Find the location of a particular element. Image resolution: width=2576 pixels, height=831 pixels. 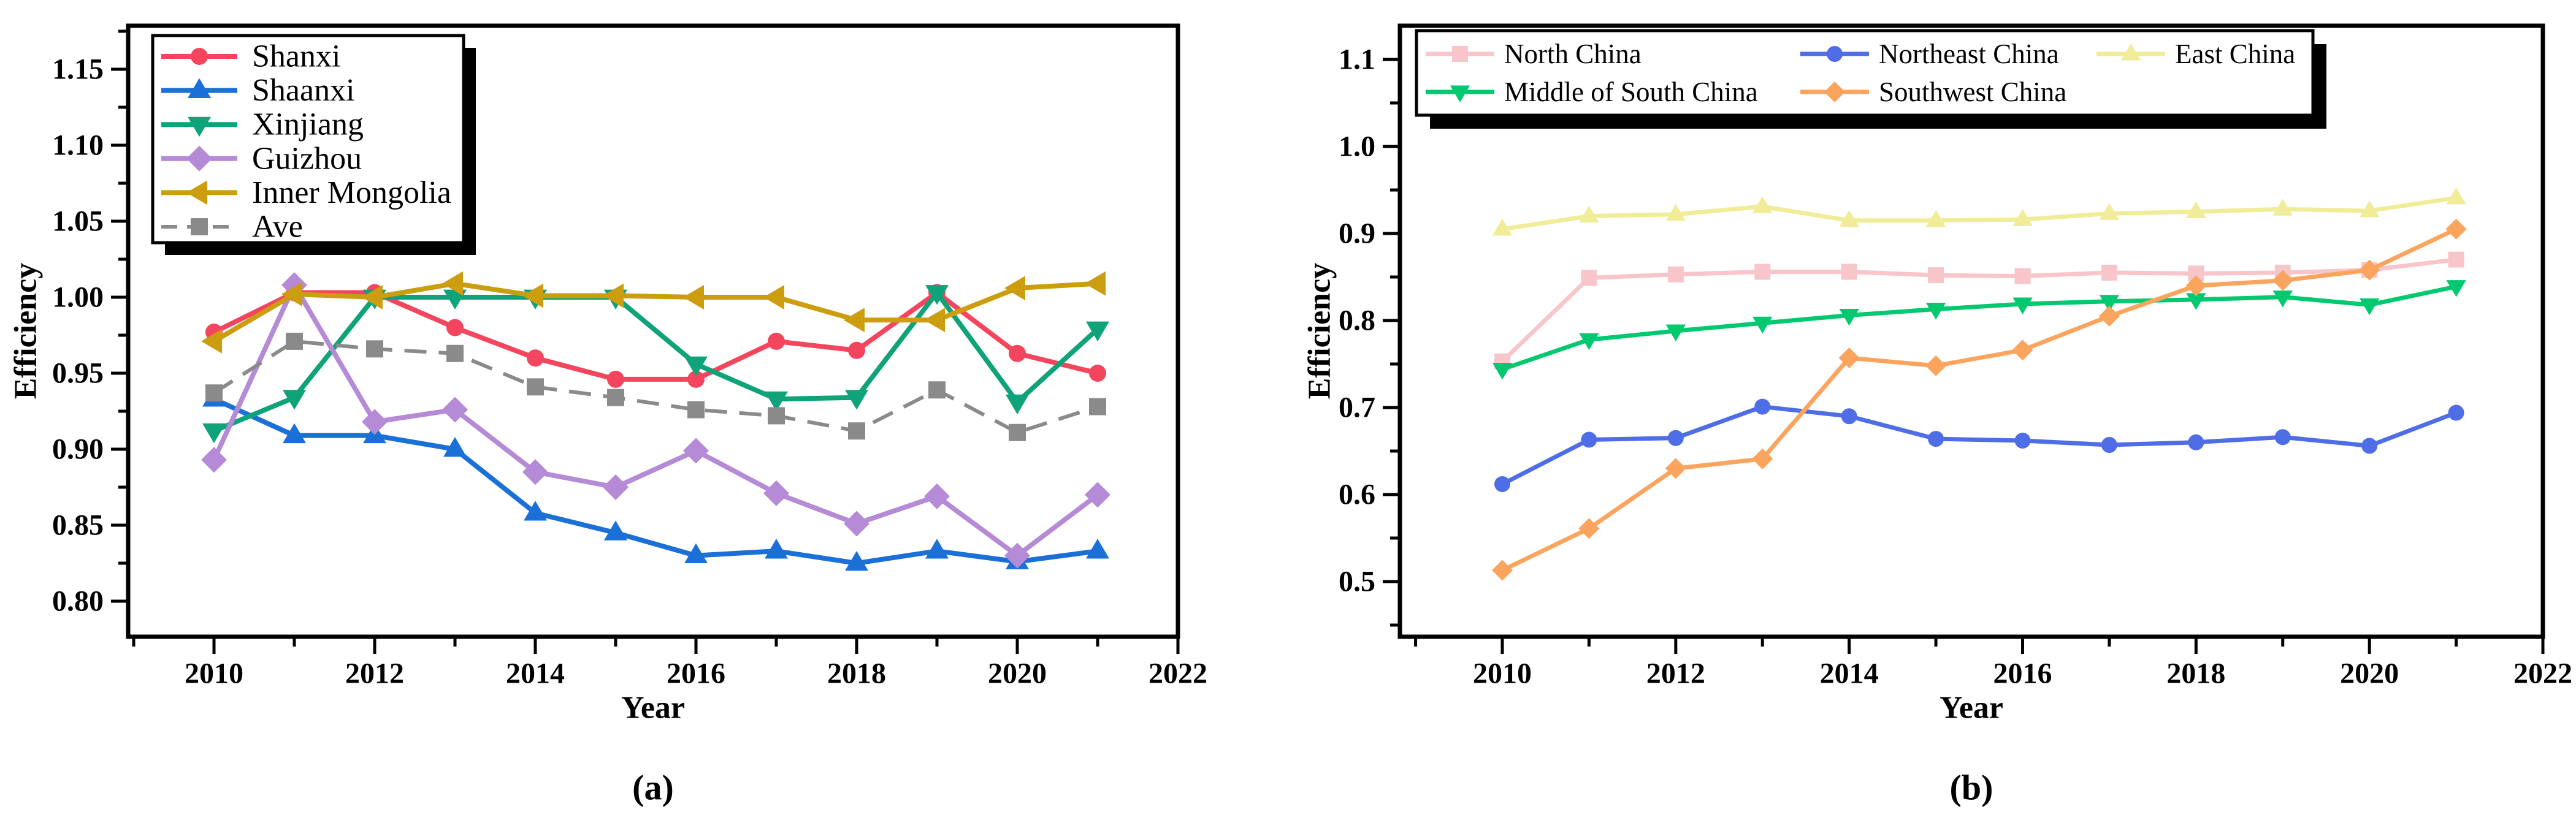

y-tick-label: 1.15 is located at coordinates (78, 69).